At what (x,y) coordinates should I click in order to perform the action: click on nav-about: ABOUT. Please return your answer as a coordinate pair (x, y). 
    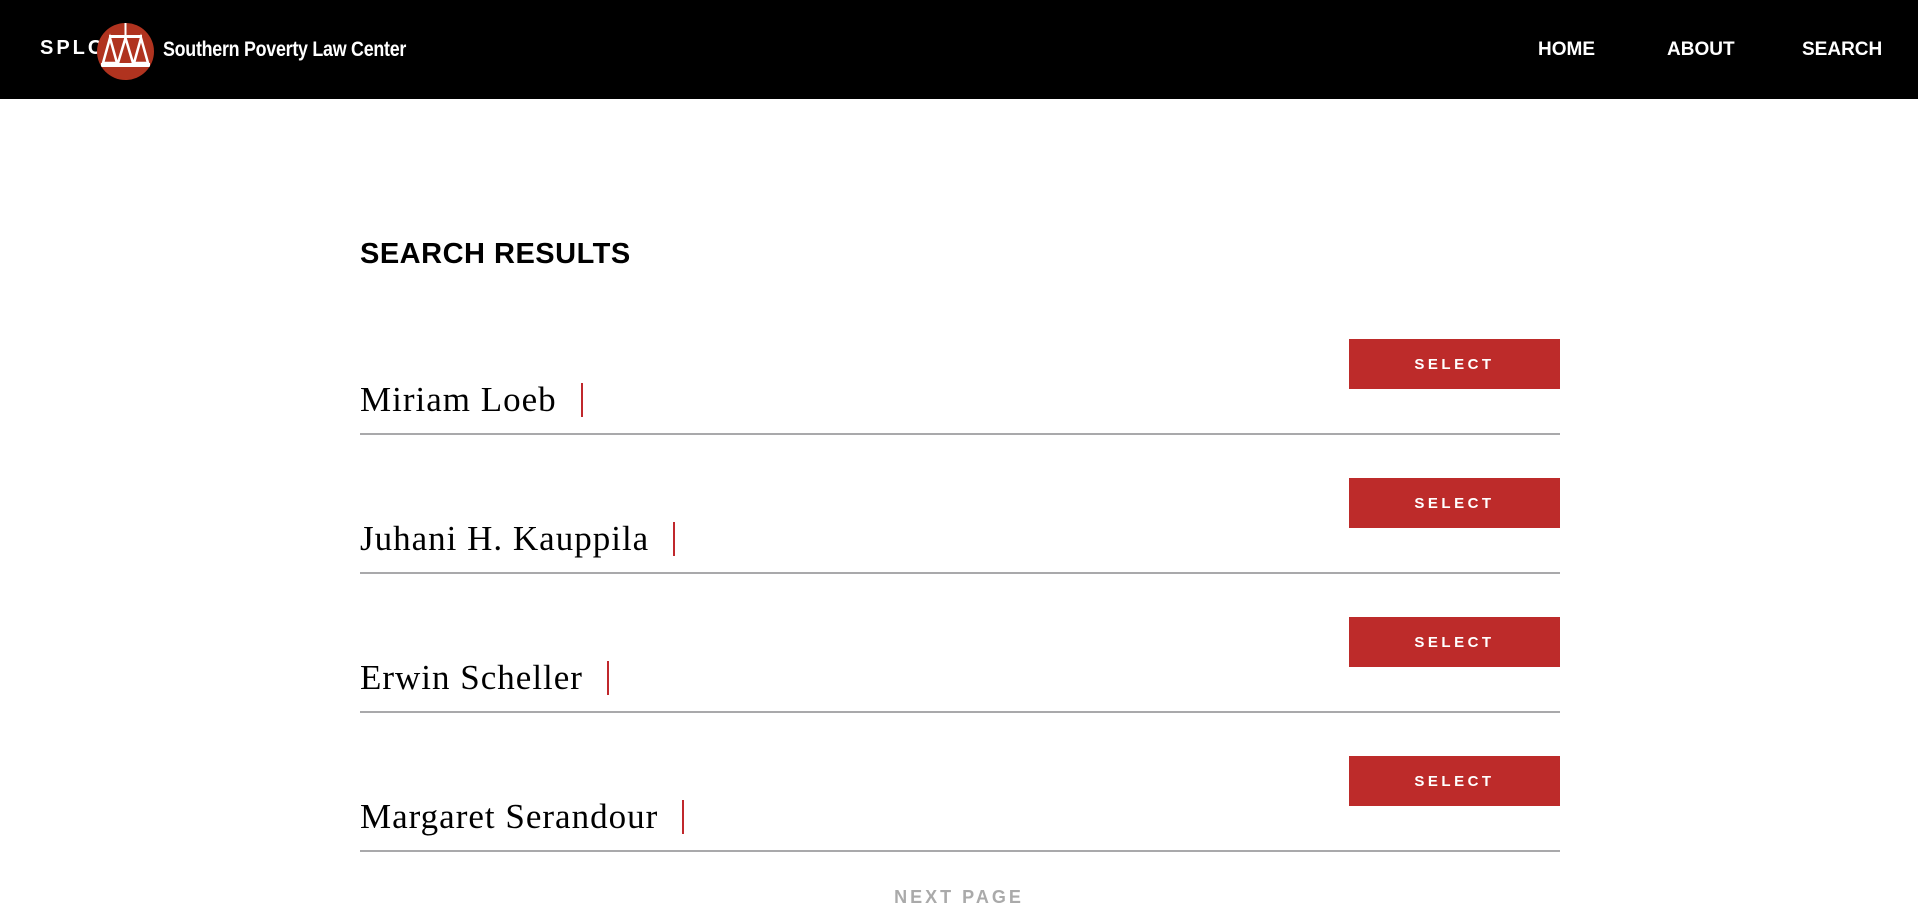
    Looking at the image, I should click on (1701, 49).